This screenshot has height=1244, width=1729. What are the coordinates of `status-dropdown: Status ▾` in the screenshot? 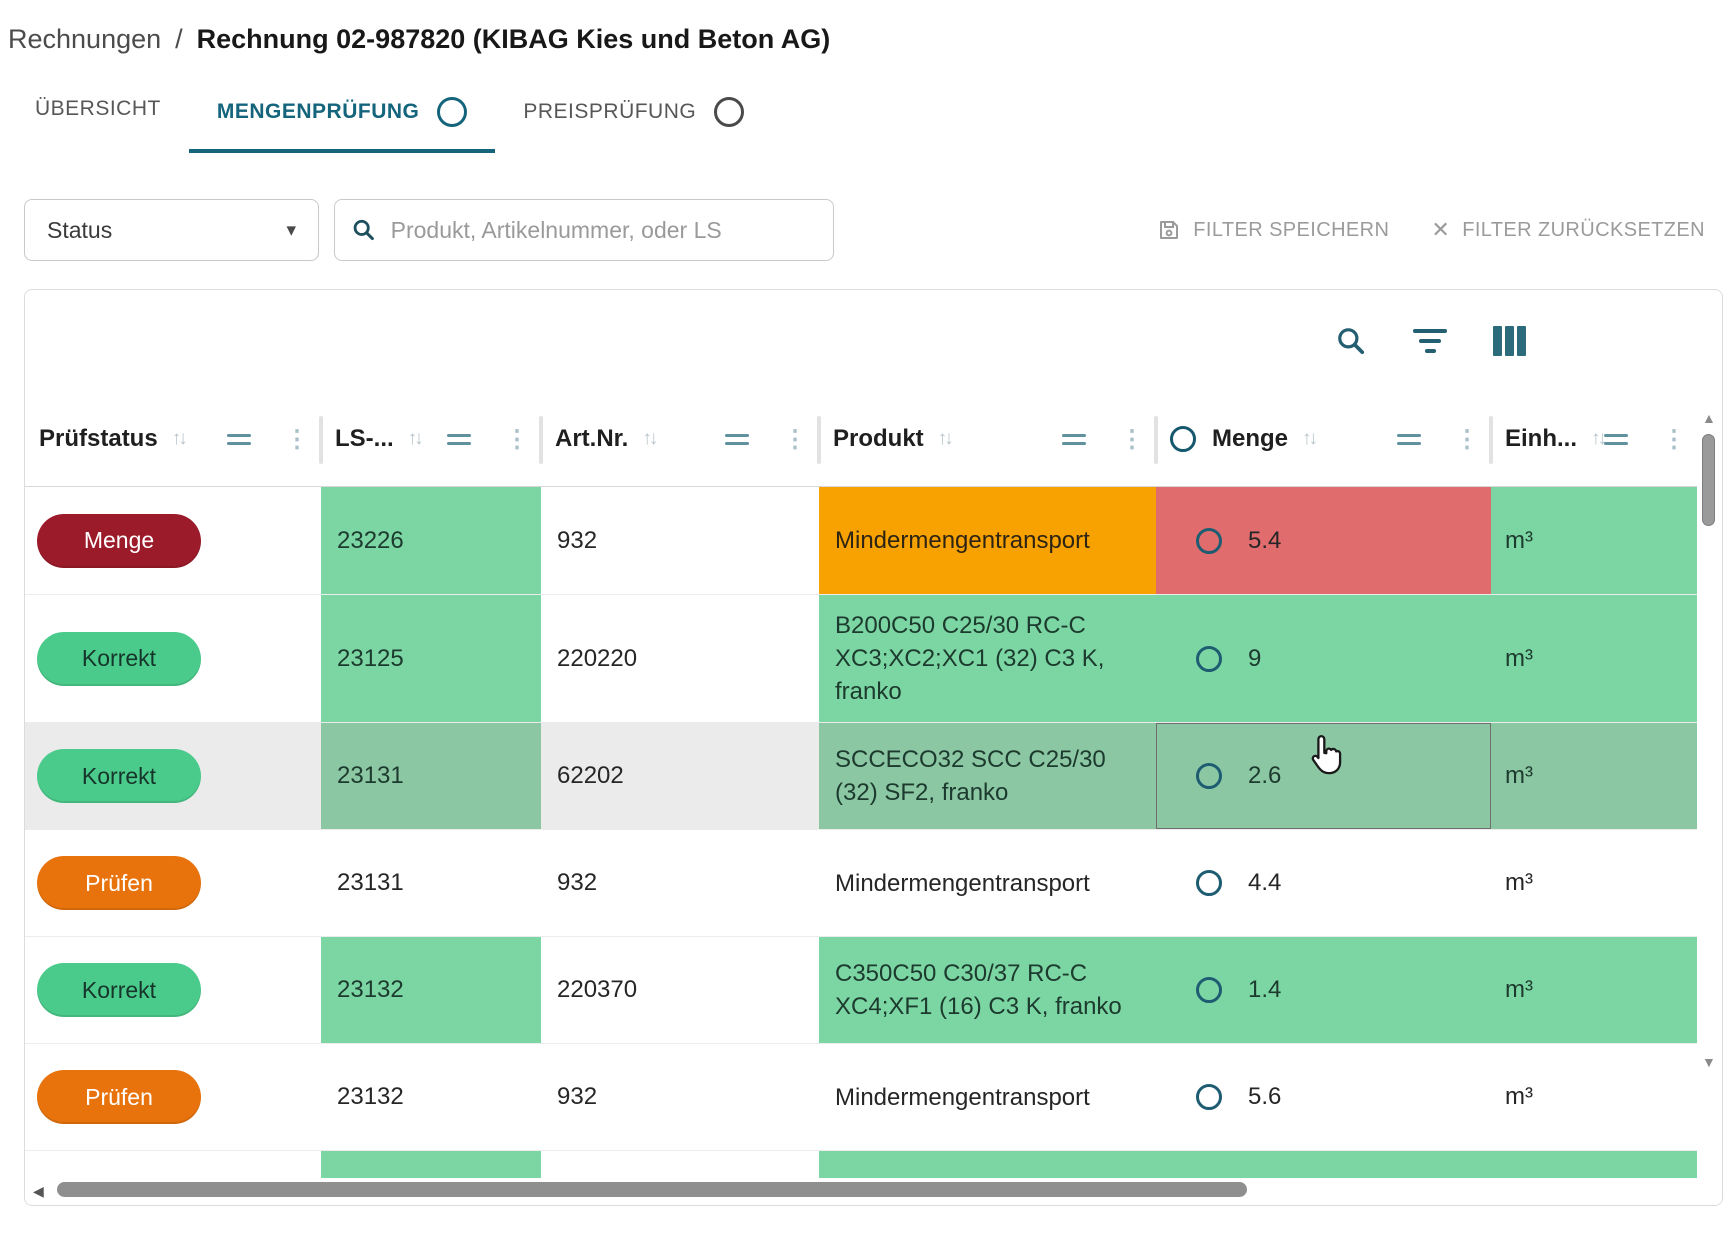 It's located at (171, 230).